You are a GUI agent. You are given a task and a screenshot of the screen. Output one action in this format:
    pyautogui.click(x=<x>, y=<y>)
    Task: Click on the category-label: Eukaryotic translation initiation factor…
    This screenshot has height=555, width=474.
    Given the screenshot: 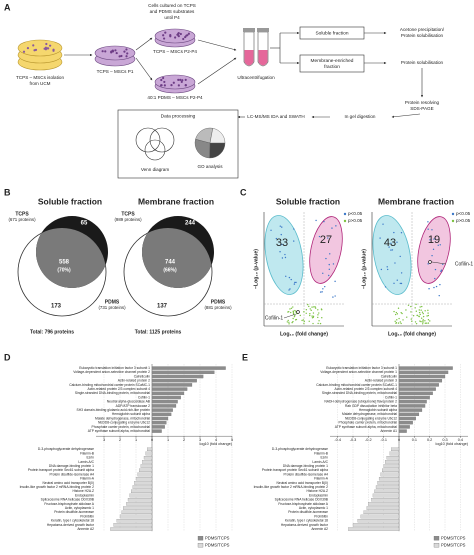 What is the action you would take?
    pyautogui.click(x=361, y=368)
    